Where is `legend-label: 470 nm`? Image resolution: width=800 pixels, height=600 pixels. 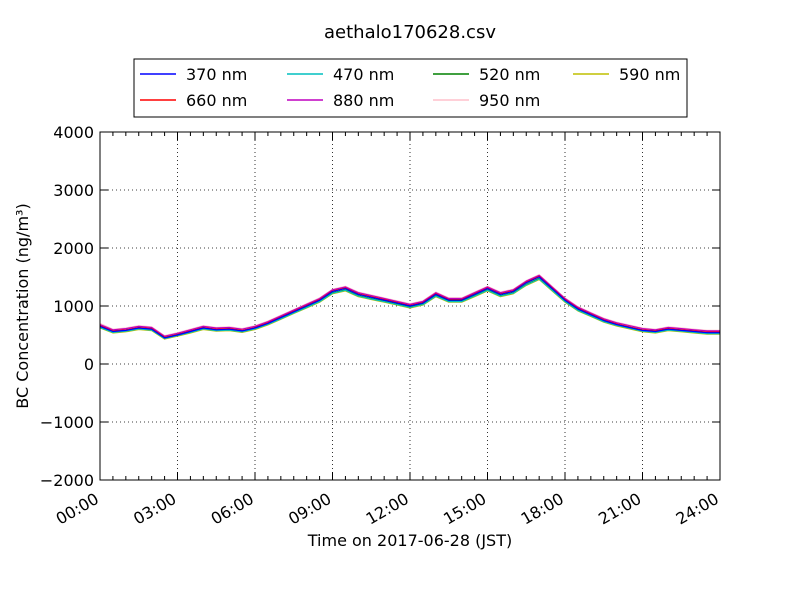 legend-label: 470 nm is located at coordinates (363, 74).